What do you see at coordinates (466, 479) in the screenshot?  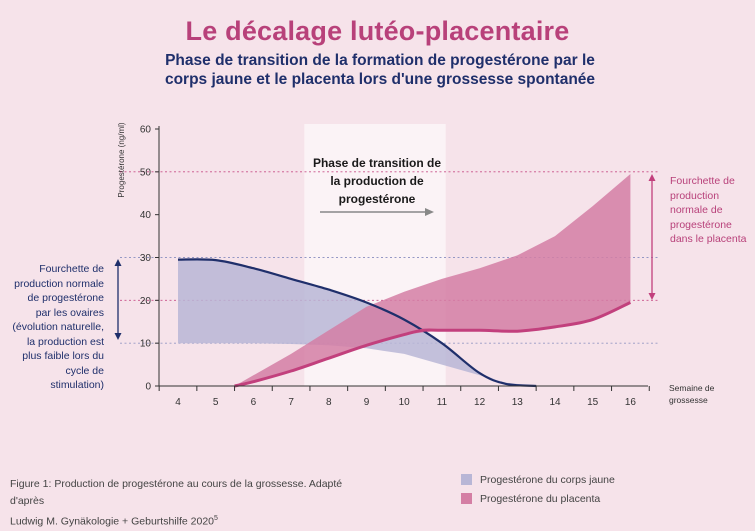 I see `corps-jaune-swatch` at bounding box center [466, 479].